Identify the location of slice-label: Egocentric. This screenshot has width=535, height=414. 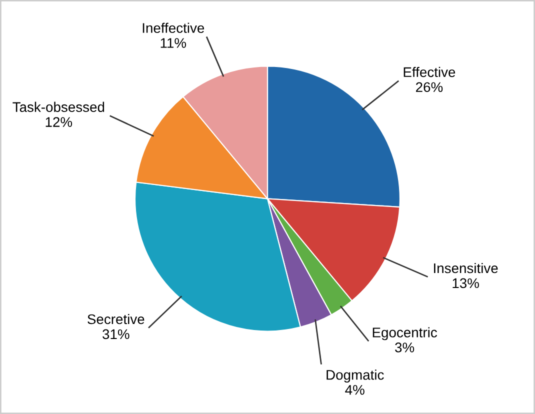
(405, 333).